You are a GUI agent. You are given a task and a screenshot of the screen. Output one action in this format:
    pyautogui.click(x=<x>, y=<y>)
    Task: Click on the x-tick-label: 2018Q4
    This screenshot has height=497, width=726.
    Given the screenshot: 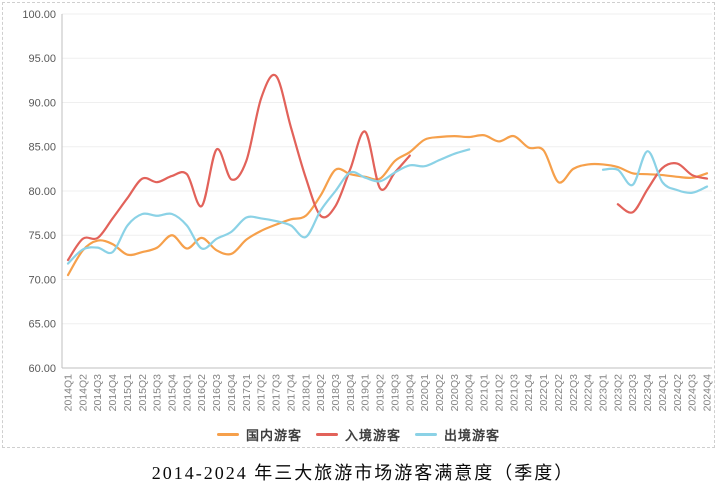 What is the action you would take?
    pyautogui.click(x=351, y=393)
    